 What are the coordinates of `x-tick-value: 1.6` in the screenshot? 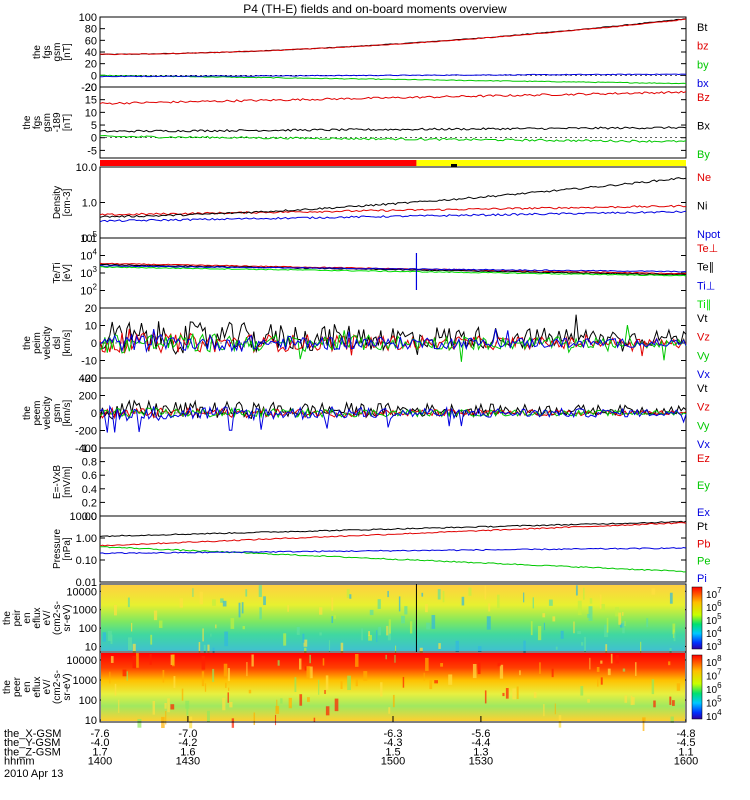 It's located at (187, 752).